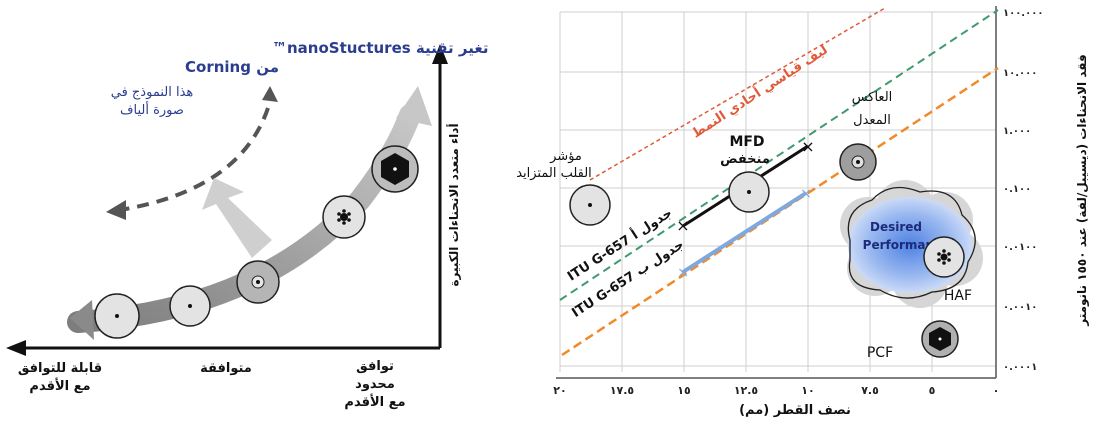  Describe the element at coordinates (683, 273) in the screenshot. I see `itu-b-marker-start: ×` at that location.